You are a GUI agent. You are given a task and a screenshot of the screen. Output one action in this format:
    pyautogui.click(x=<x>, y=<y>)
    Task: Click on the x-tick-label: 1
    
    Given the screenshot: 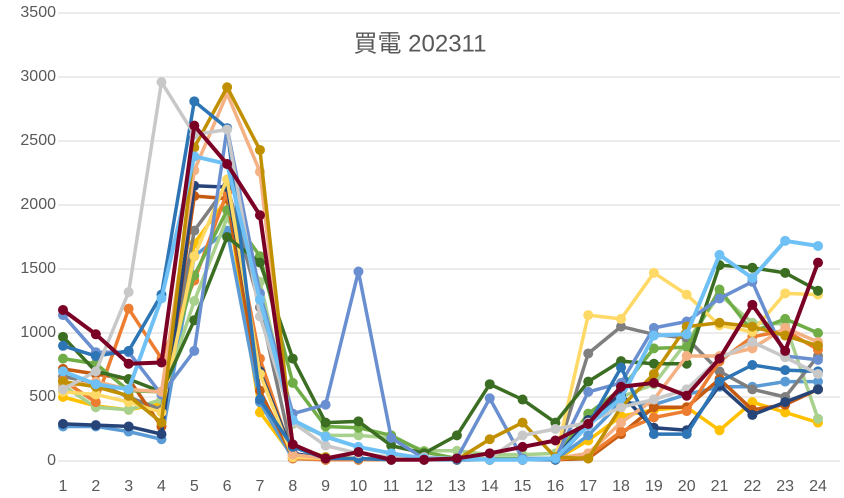 What is the action you would take?
    pyautogui.click(x=63, y=486)
    